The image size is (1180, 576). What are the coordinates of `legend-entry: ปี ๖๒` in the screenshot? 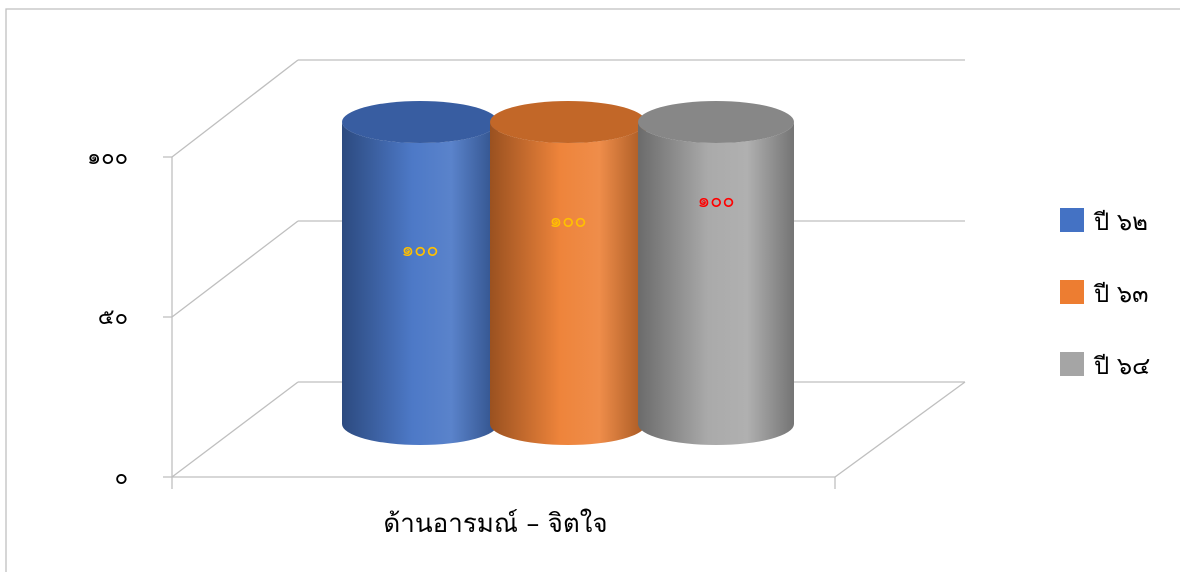 It's located at (1104, 222).